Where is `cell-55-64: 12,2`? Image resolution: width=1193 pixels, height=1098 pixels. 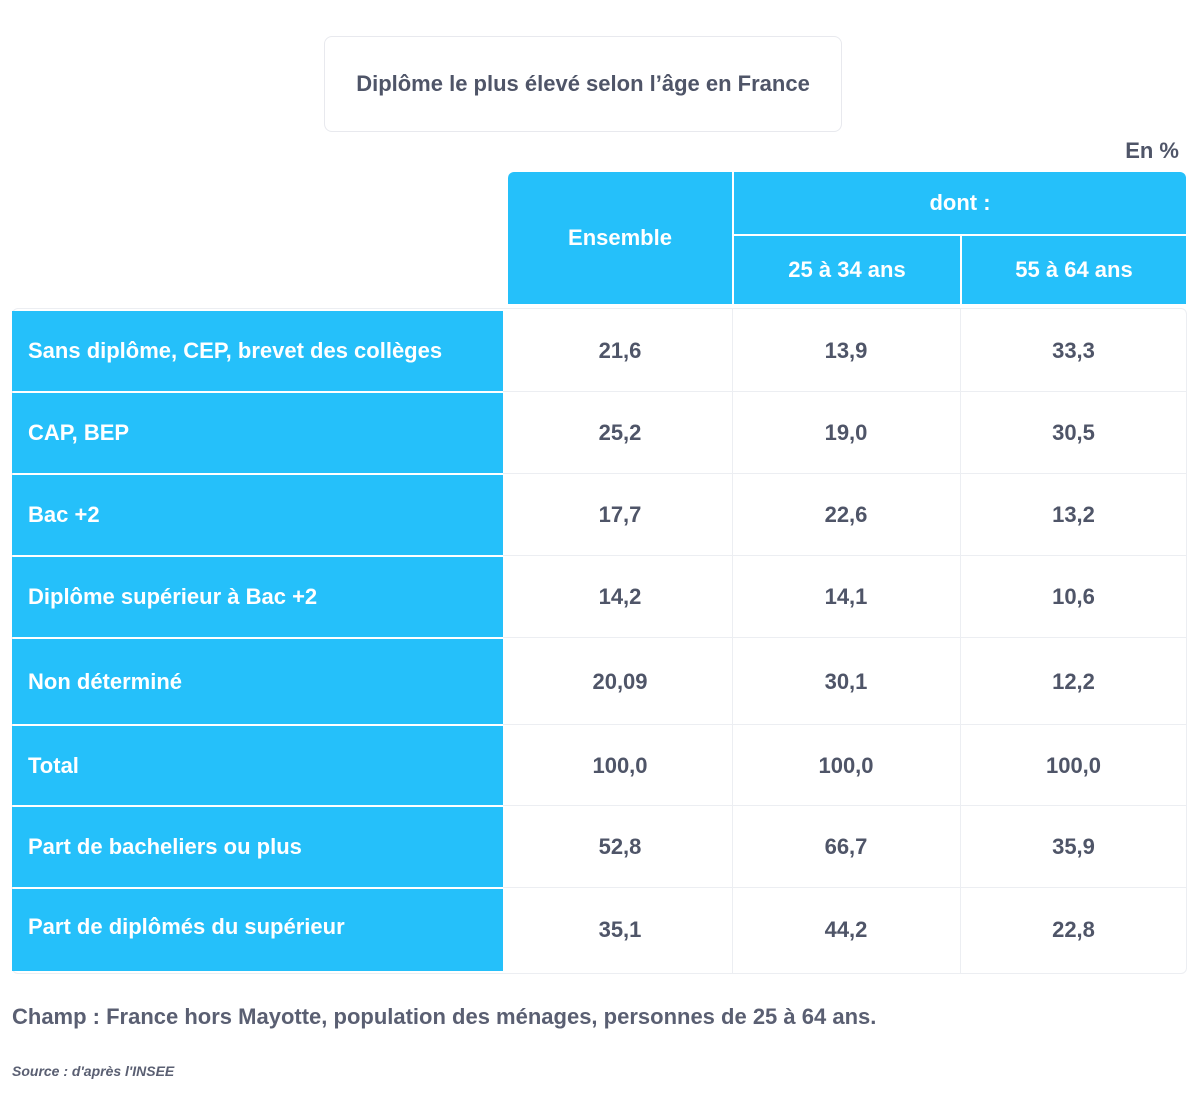
cell-55-64: 12,2 is located at coordinates (1073, 681).